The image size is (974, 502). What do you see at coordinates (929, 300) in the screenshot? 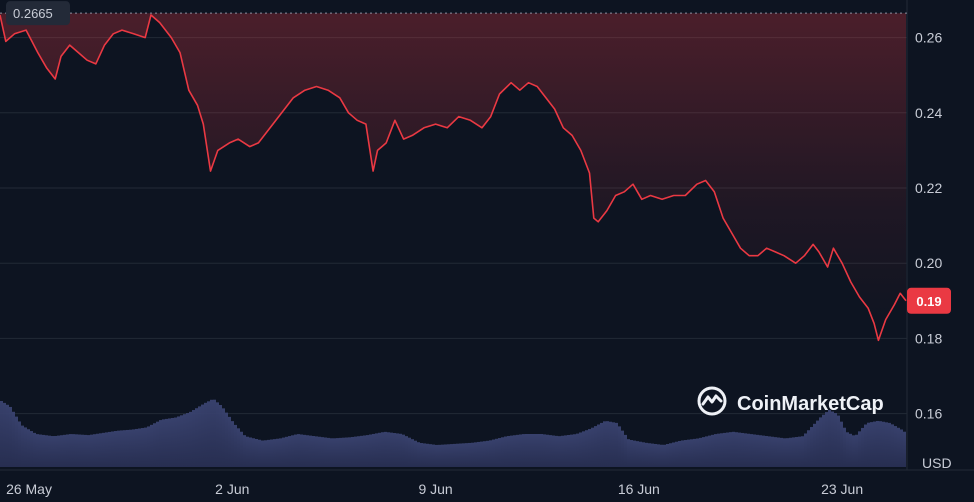
I see `current-price-tag-bg` at bounding box center [929, 300].